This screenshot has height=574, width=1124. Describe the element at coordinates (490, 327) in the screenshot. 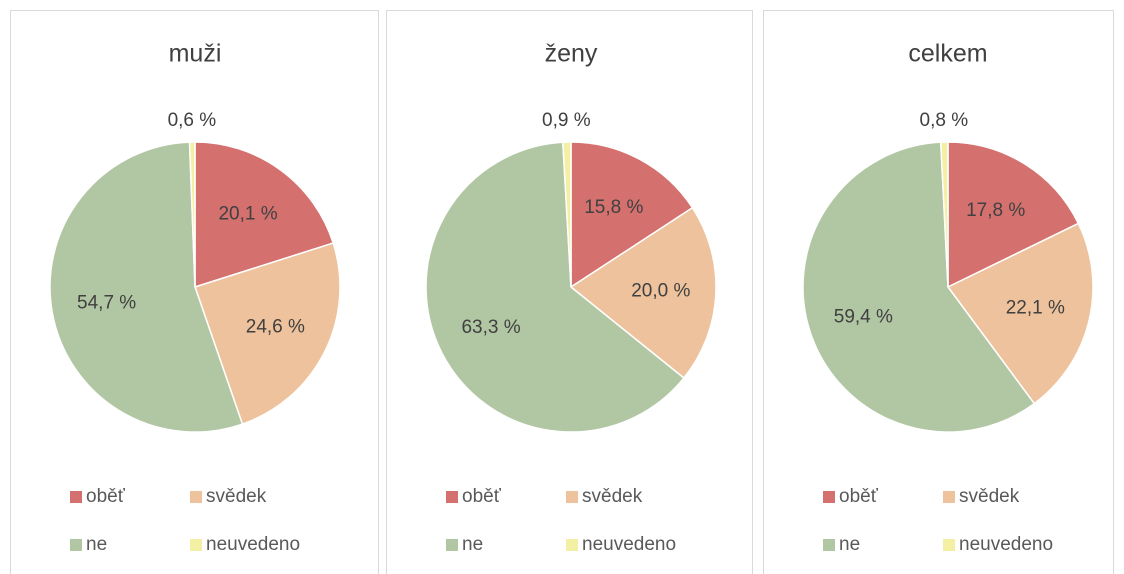

I see `data-label: 63,3 %` at that location.